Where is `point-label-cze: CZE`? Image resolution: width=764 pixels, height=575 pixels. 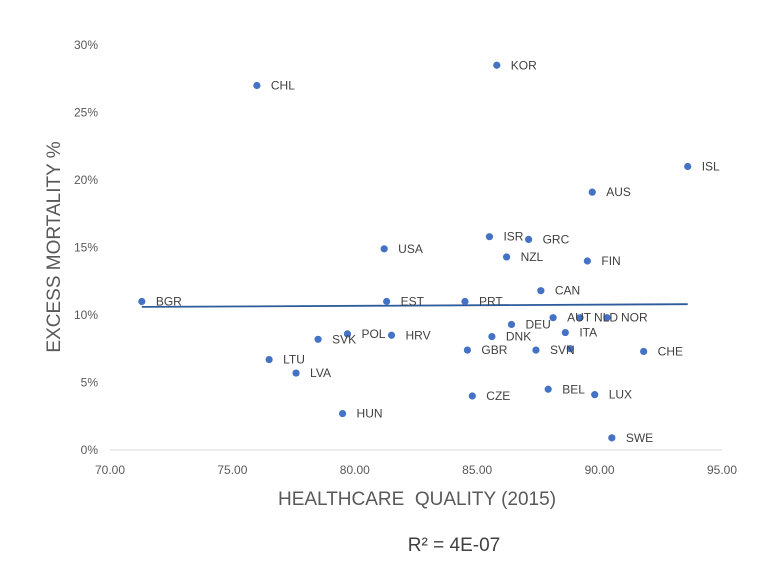 point-label-cze: CZE is located at coordinates (498, 396).